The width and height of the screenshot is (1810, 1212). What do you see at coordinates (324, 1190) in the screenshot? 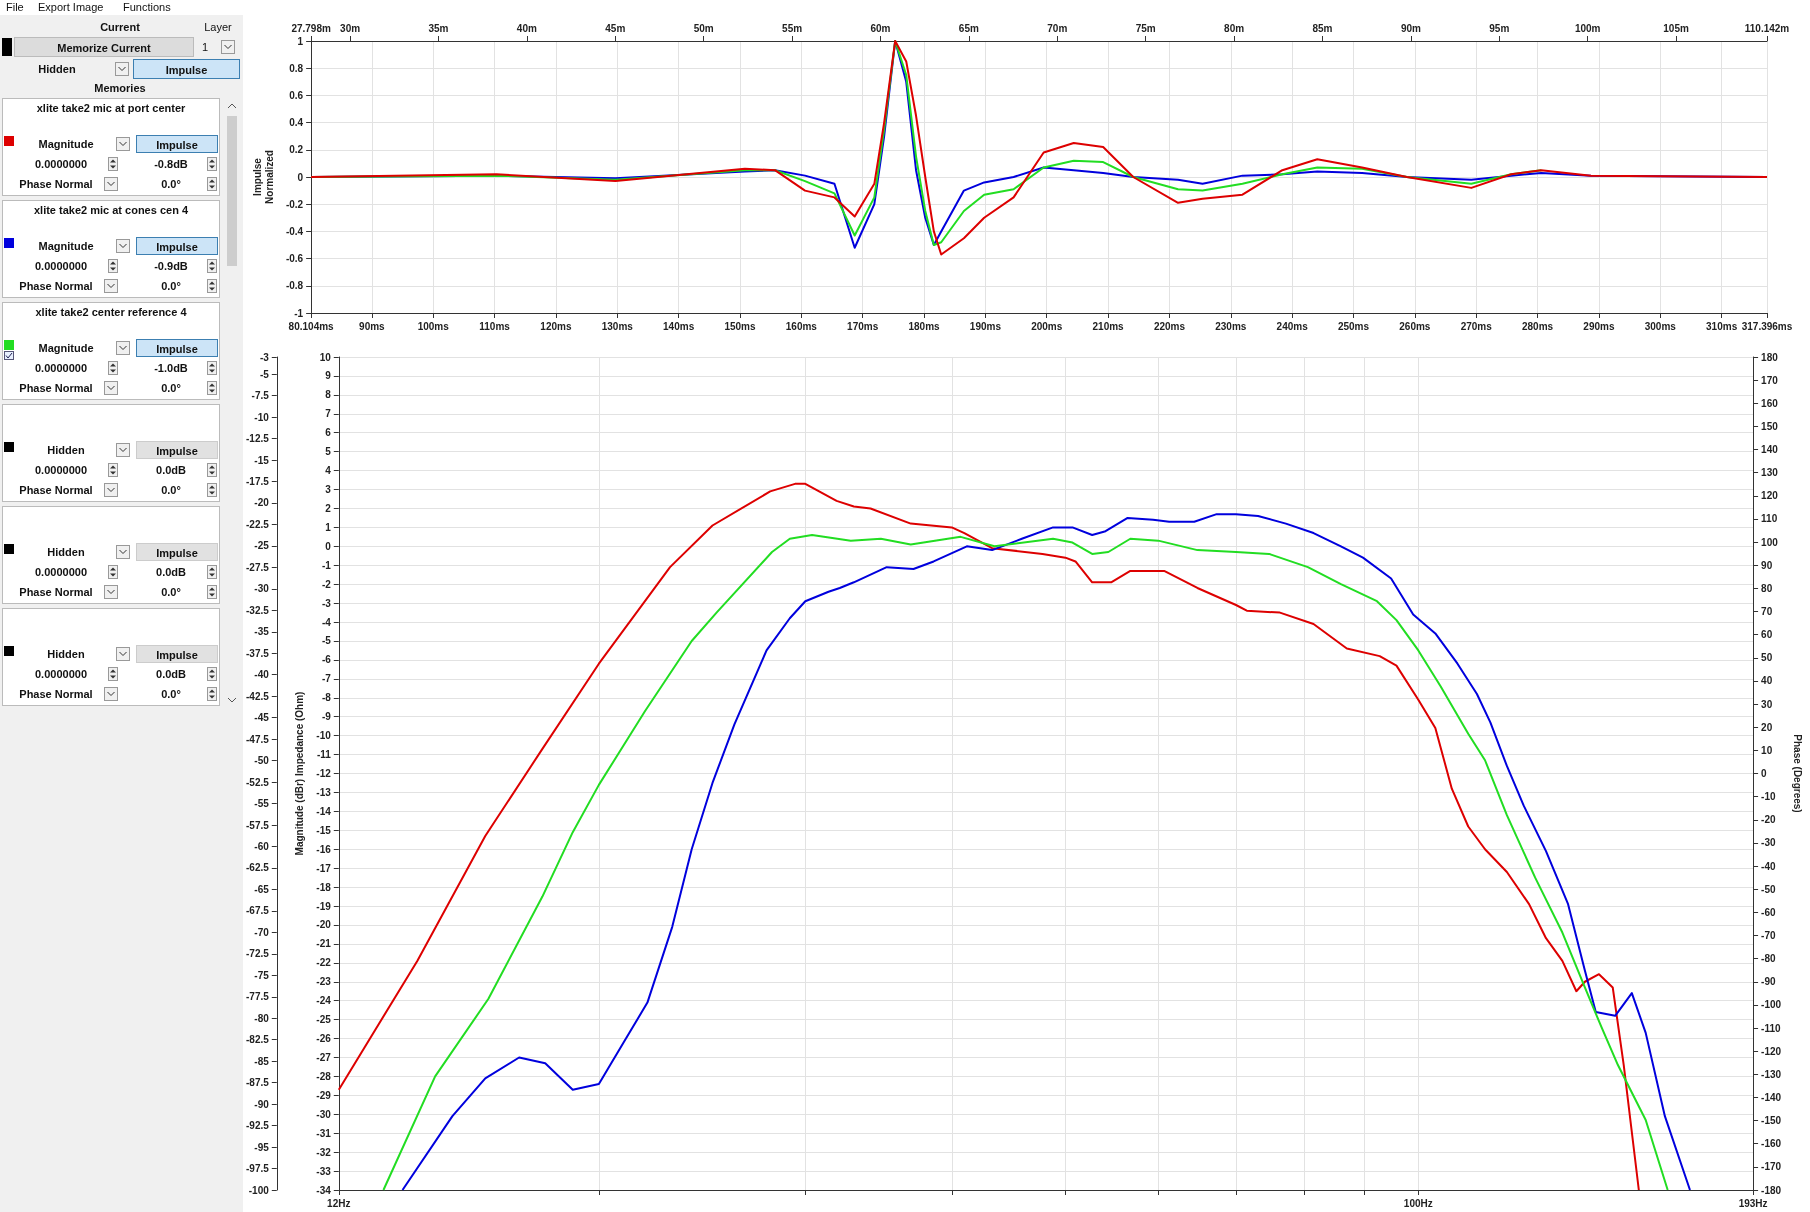
I see `y-tick-label: -34` at bounding box center [324, 1190].